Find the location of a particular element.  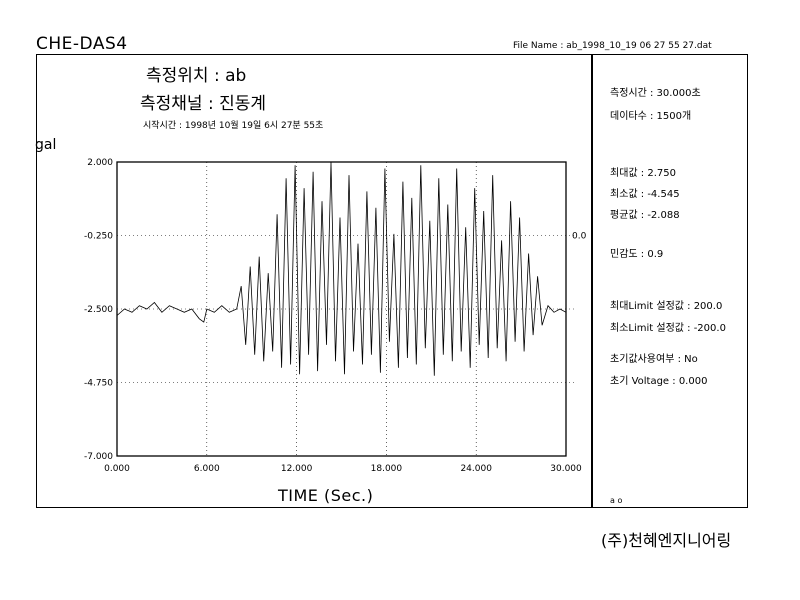

company-name: (주)천혜엔지니어링 is located at coordinates (666, 540).